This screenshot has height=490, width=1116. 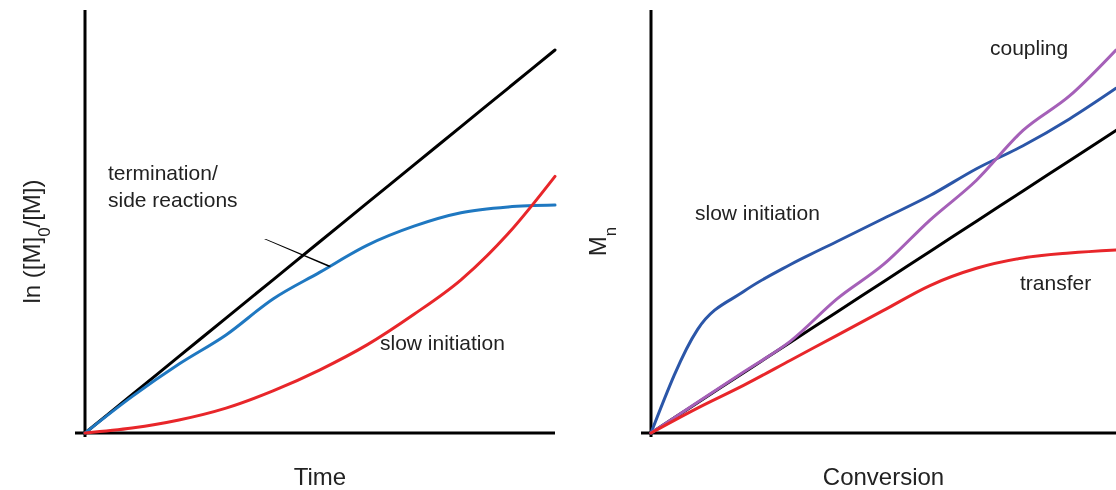 What do you see at coordinates (883, 476) in the screenshot?
I see `x-axis-title: Conversion` at bounding box center [883, 476].